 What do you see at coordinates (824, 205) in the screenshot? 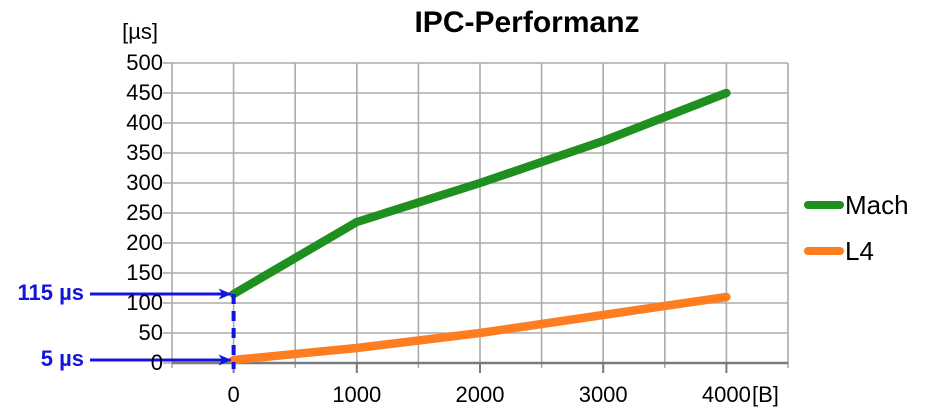
I see `mach-line-swatch-icon` at bounding box center [824, 205].